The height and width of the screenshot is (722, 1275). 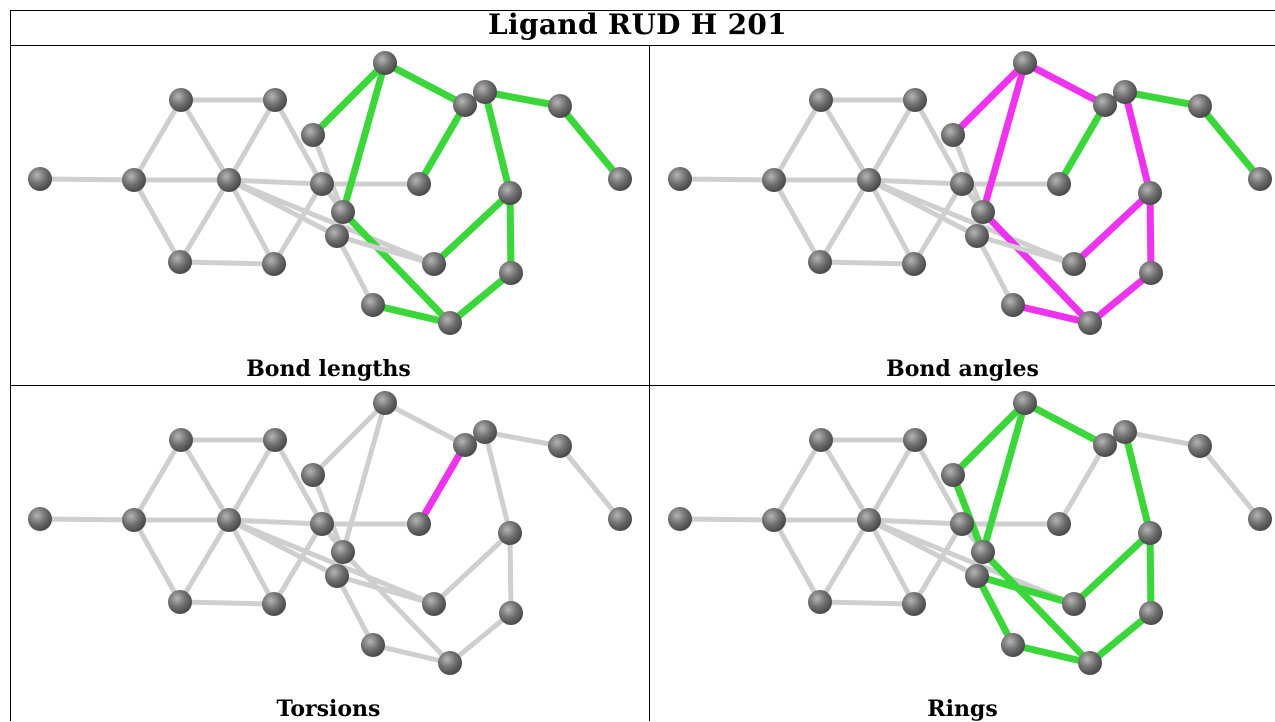 I want to click on atom-c, so click(x=869, y=180).